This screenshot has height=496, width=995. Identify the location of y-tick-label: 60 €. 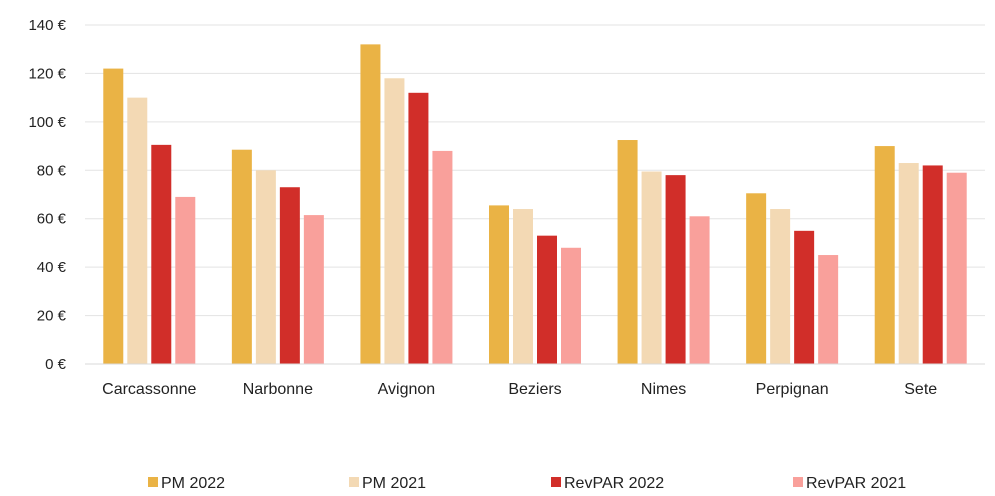
(52, 219).